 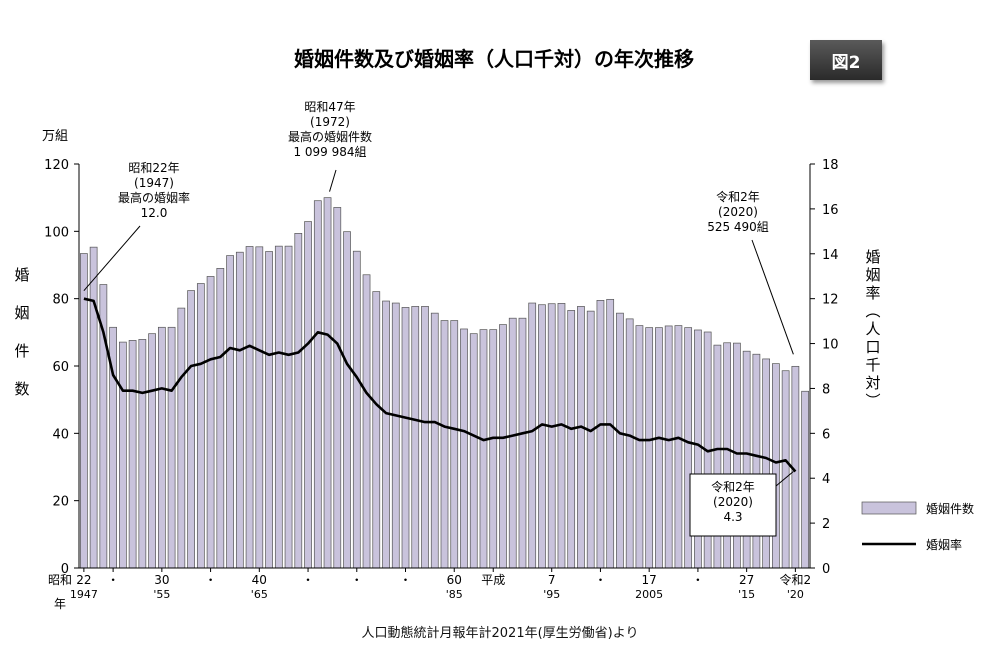 I want to click on annotation-1972-text: 昭和47年, so click(x=329, y=107).